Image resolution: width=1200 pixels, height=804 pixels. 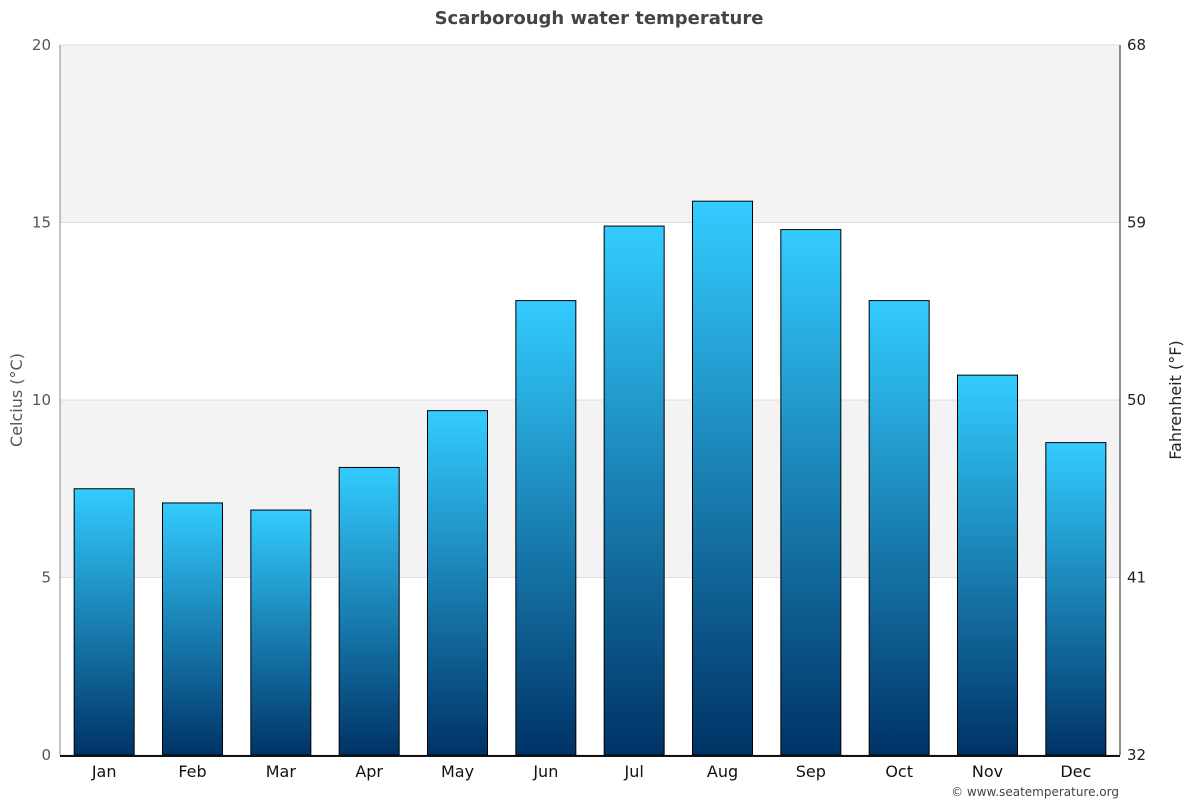 What do you see at coordinates (104, 622) in the screenshot?
I see `bar-jan` at bounding box center [104, 622].